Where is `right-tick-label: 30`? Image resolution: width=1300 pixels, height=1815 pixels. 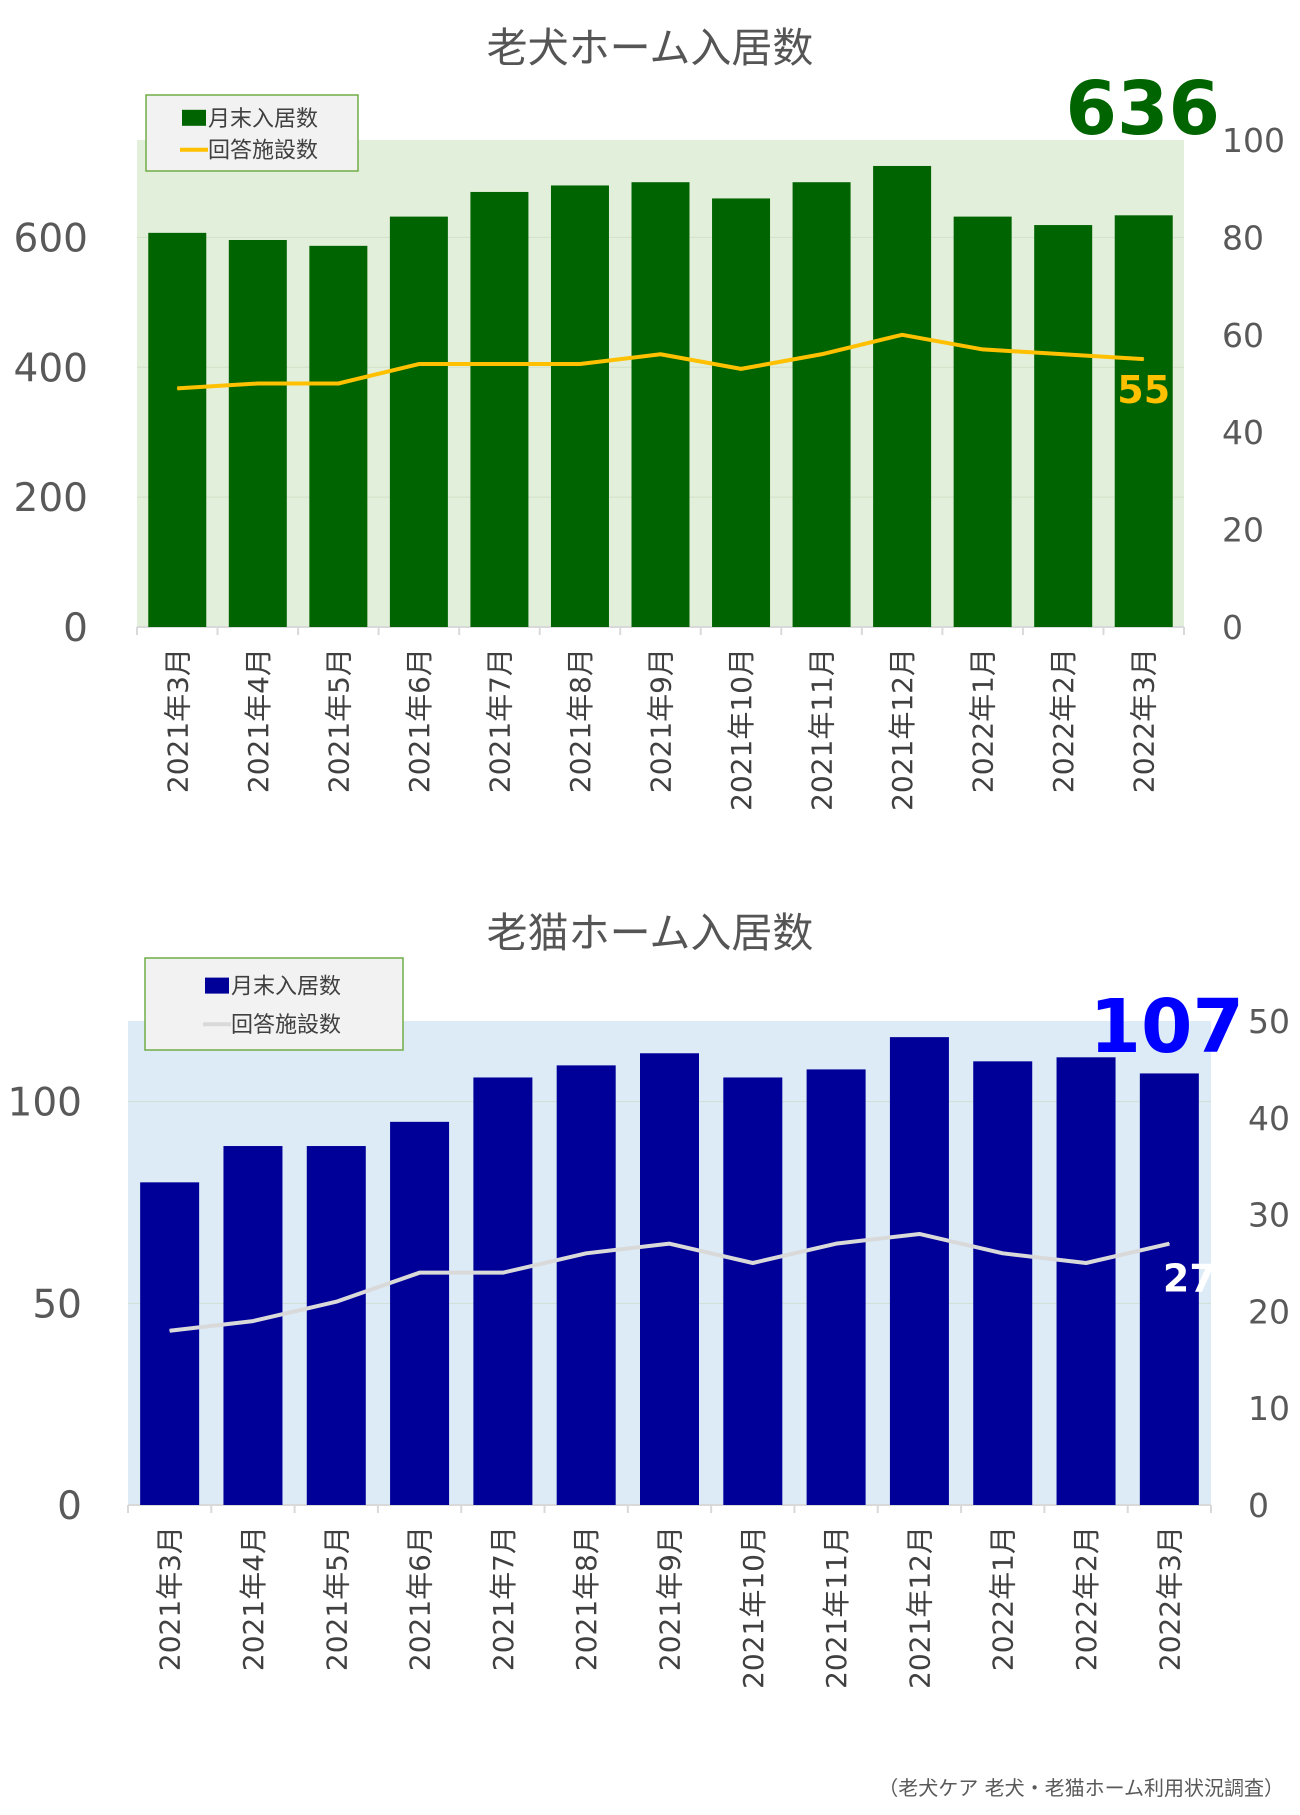 right-tick-label: 30 is located at coordinates (1269, 1215).